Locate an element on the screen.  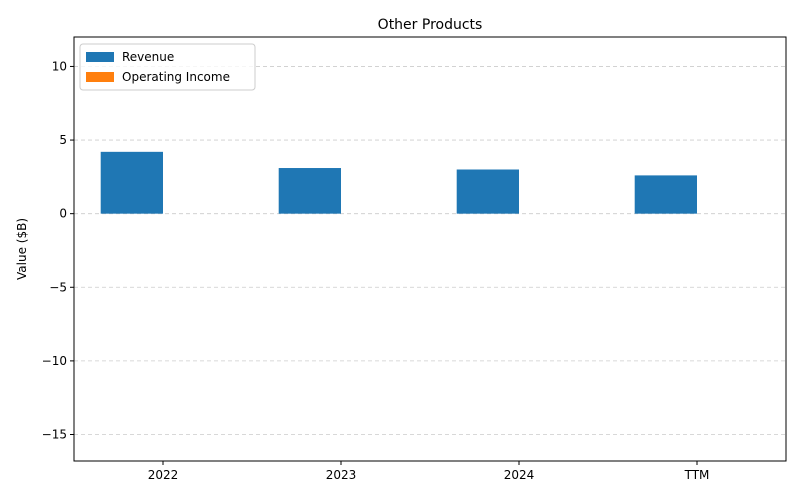
chart-title: Other Products is located at coordinates (430, 25).